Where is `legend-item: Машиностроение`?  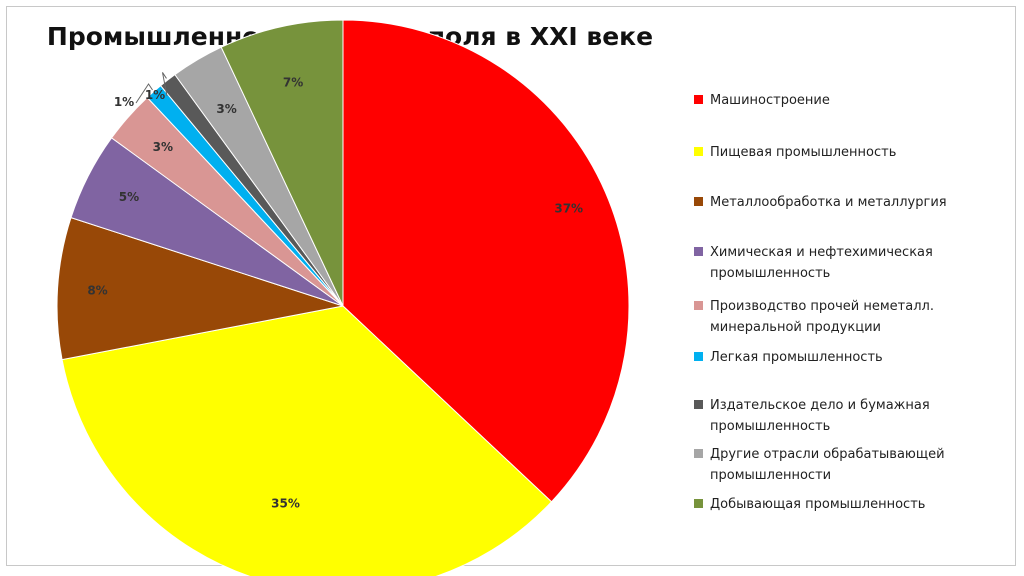
legend-item: Машиностроение is located at coordinates (847, 100).